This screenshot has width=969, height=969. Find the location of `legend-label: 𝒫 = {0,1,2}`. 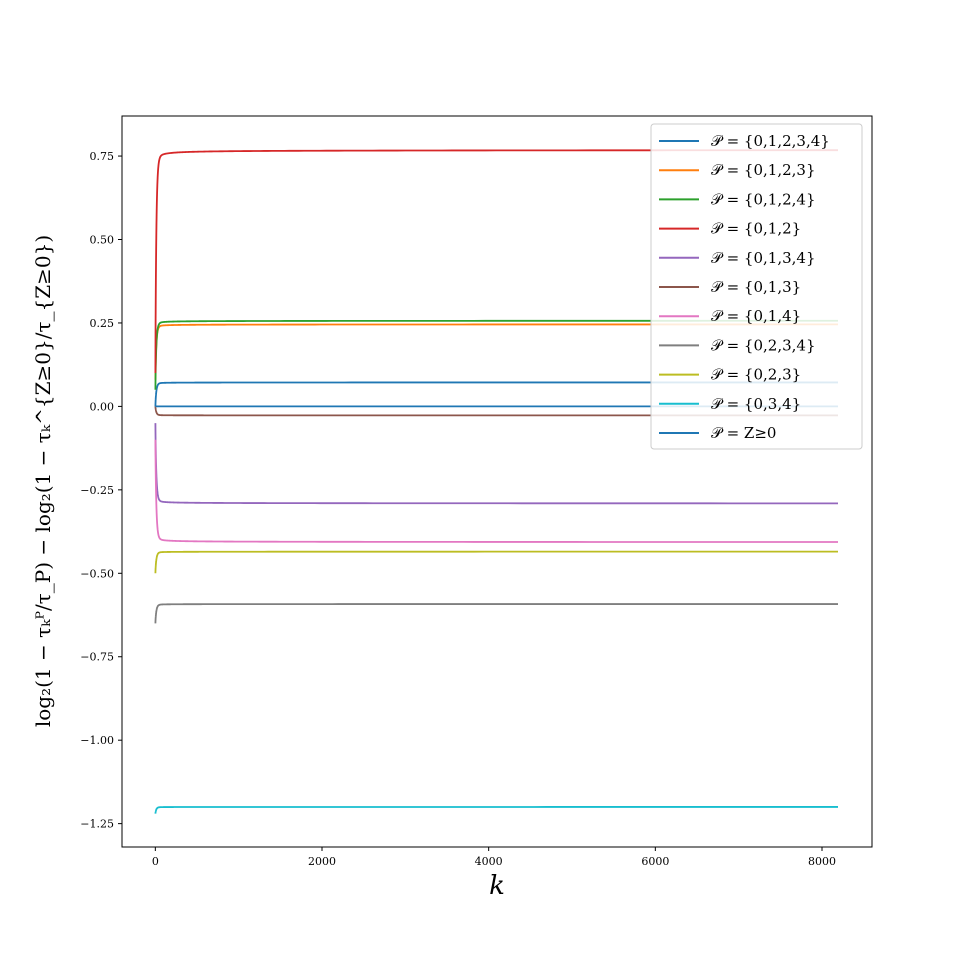

legend-label: 𝒫 = {0,1,2} is located at coordinates (756, 229).